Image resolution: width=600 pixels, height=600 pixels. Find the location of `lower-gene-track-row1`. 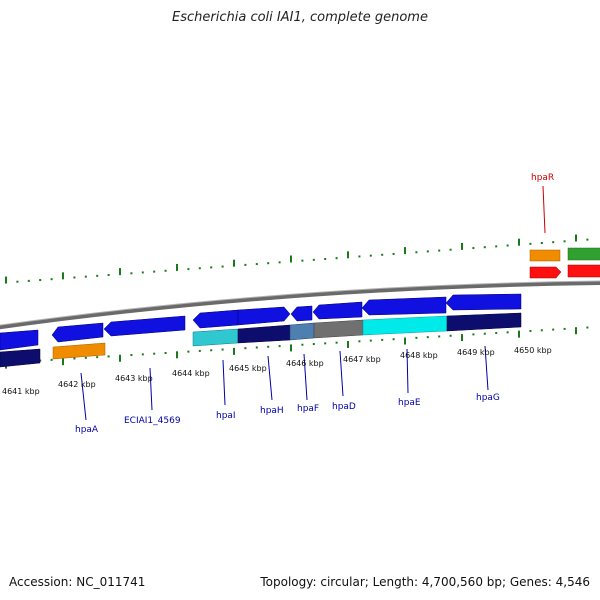

lower-gene-track-row1 is located at coordinates (261, 322).